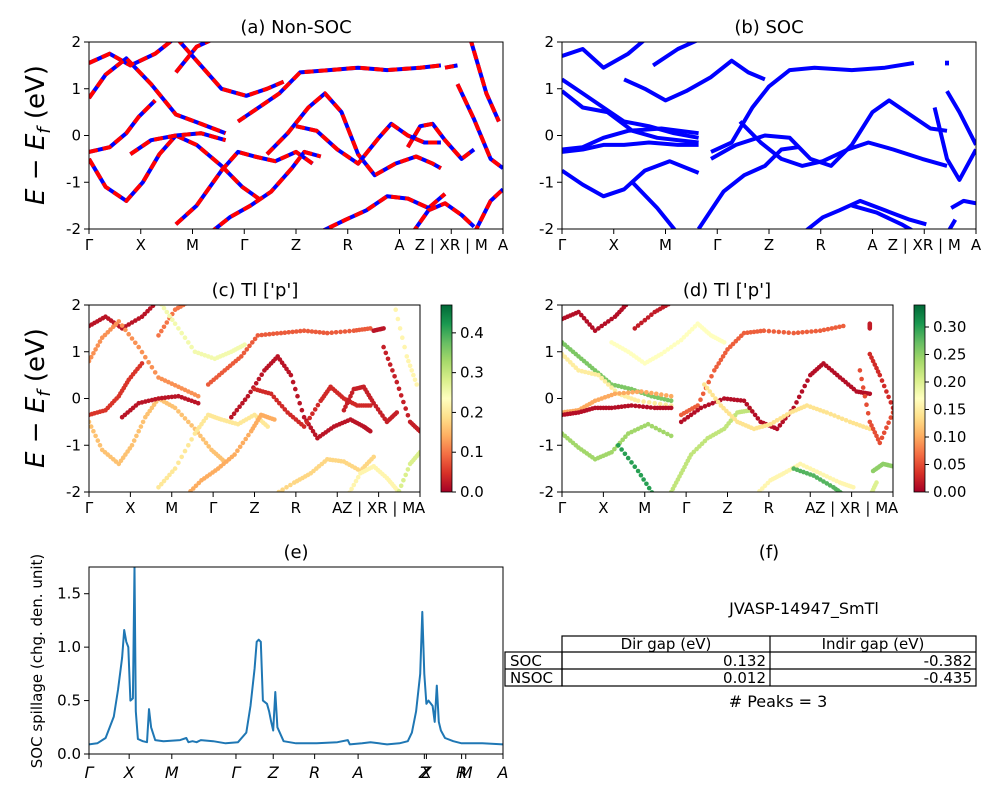 The image size is (1000, 800). I want to click on x-tick-label: X, so click(129, 772).